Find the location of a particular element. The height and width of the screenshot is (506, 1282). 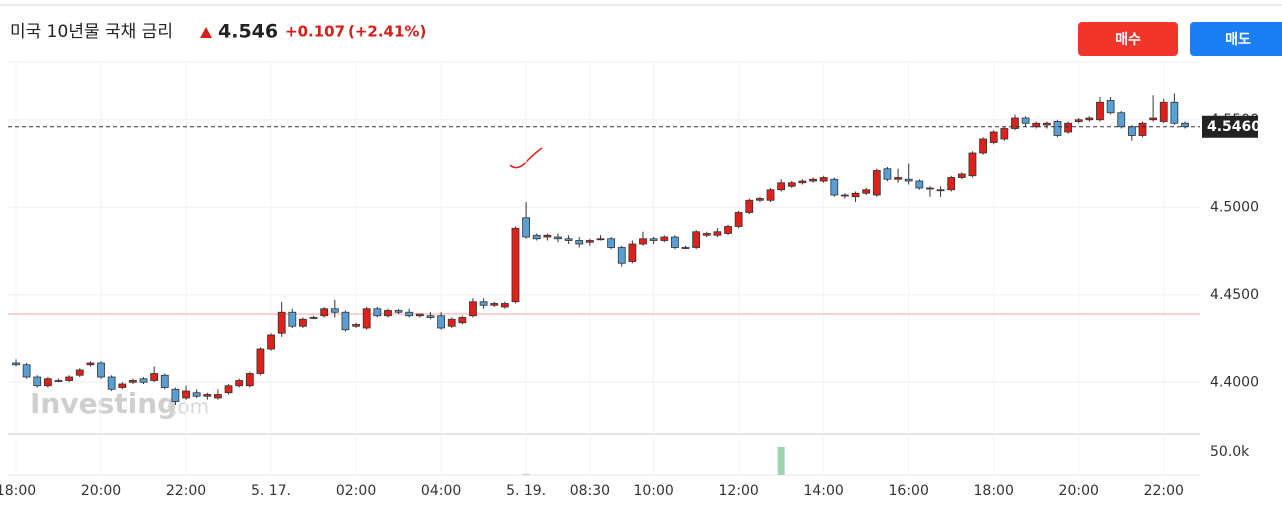

watermark-domain: .com is located at coordinates (184, 407).